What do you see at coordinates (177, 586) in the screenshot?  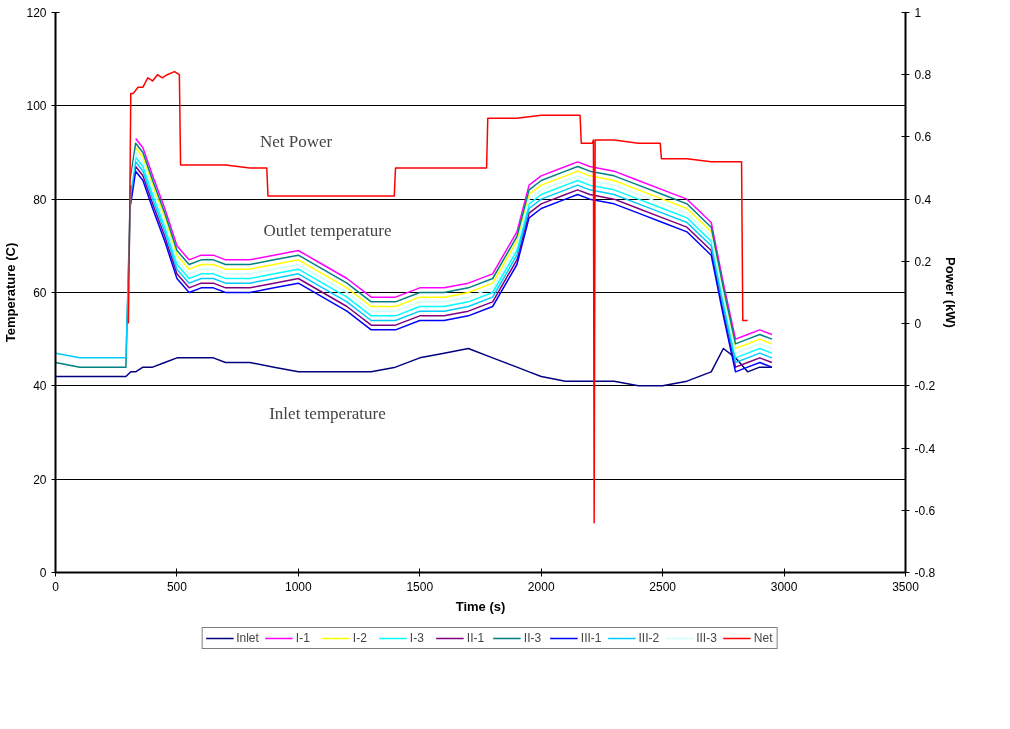 I see `x-tick-label: 500` at bounding box center [177, 586].